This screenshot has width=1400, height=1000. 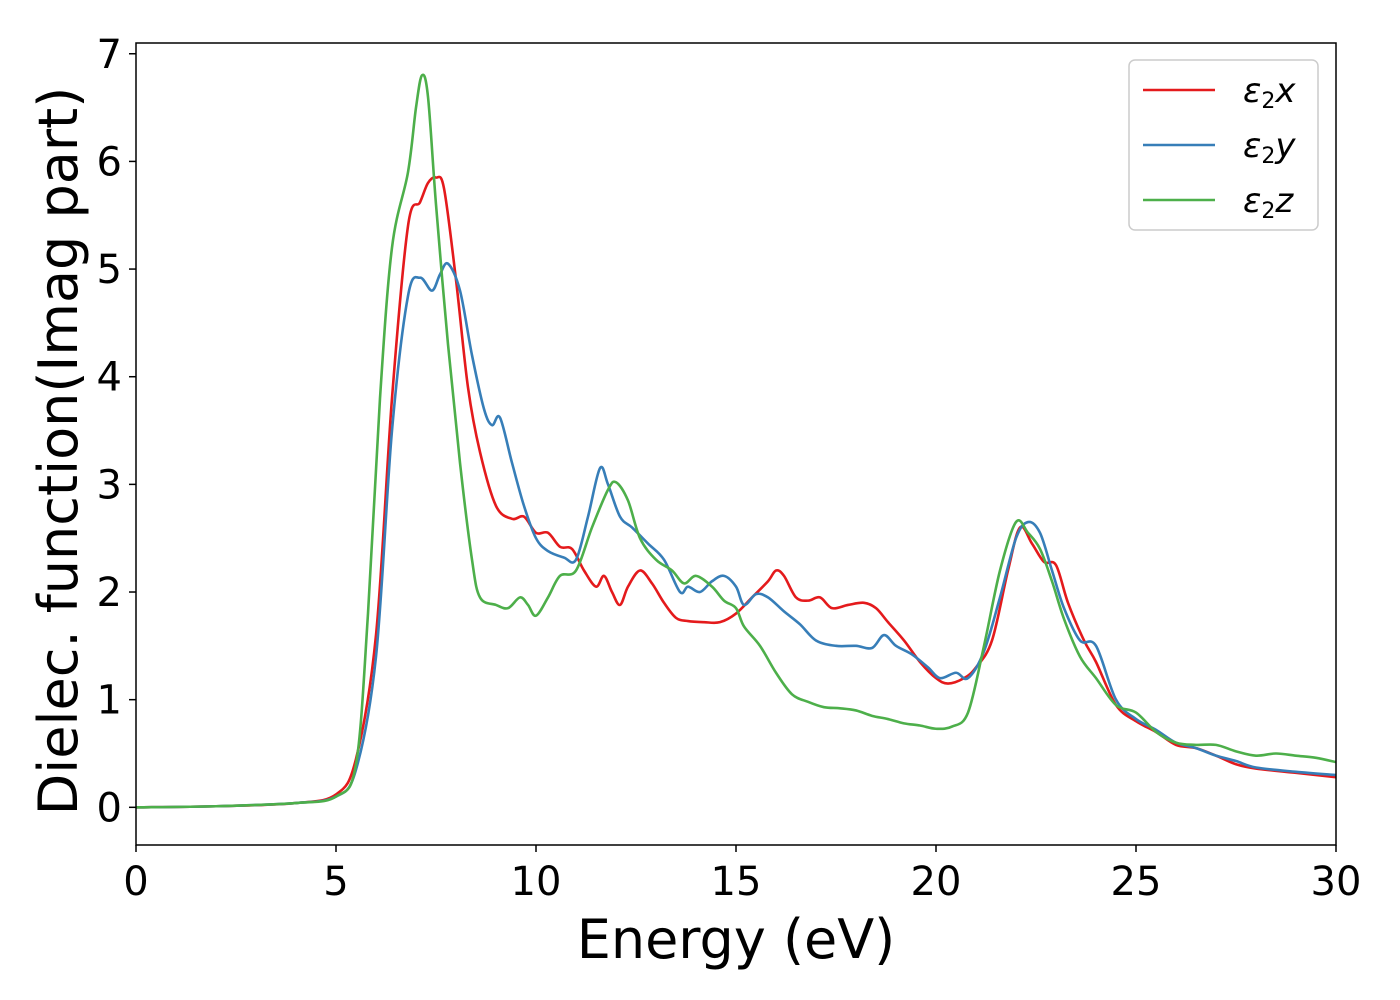 What do you see at coordinates (1269, 147) in the screenshot?
I see `legend-entry-y: ε2y` at bounding box center [1269, 147].